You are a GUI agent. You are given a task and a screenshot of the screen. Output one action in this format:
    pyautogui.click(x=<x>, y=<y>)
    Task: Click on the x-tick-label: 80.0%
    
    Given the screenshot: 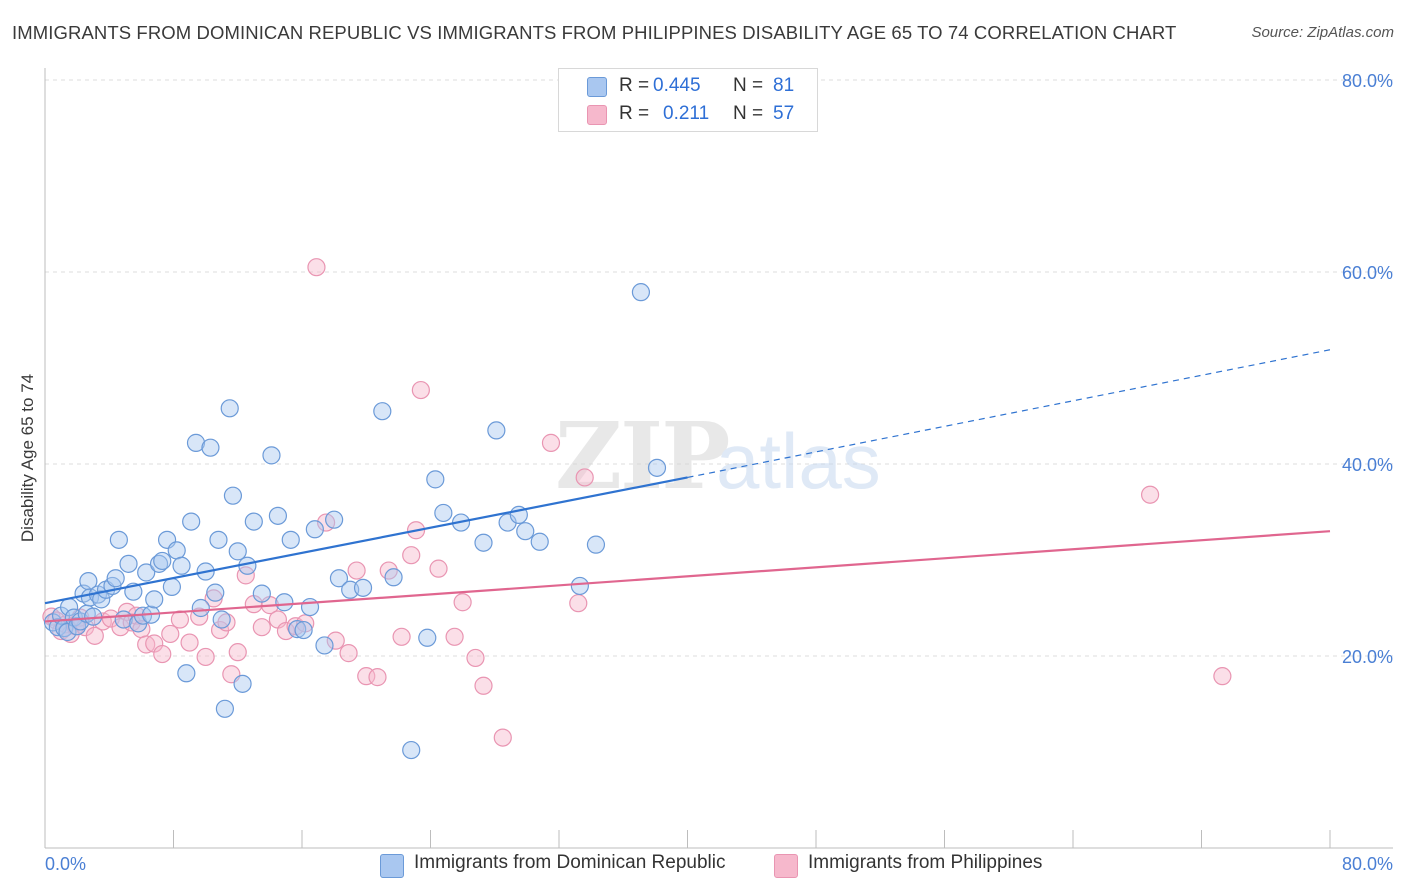 What is the action you would take?
    pyautogui.click(x=1367, y=864)
    